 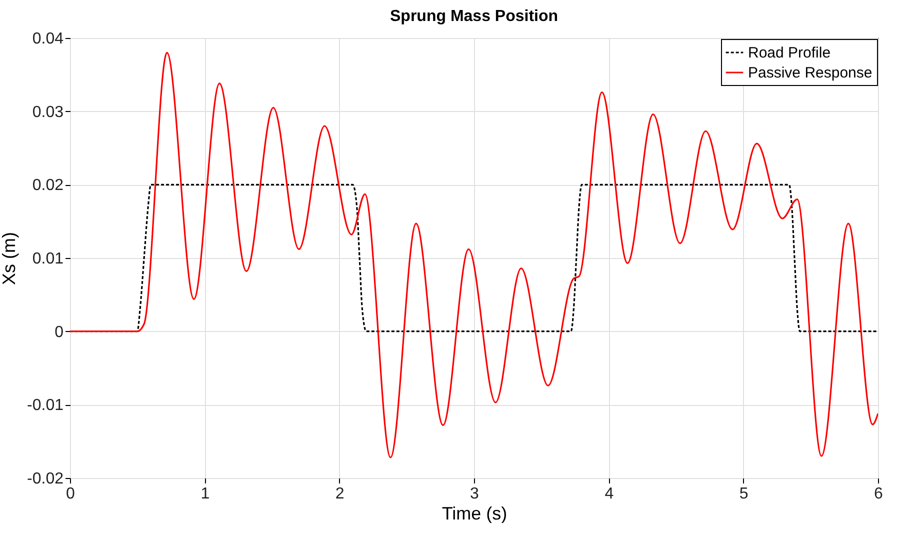 I want to click on x-tick-label: 5, so click(x=743, y=494).